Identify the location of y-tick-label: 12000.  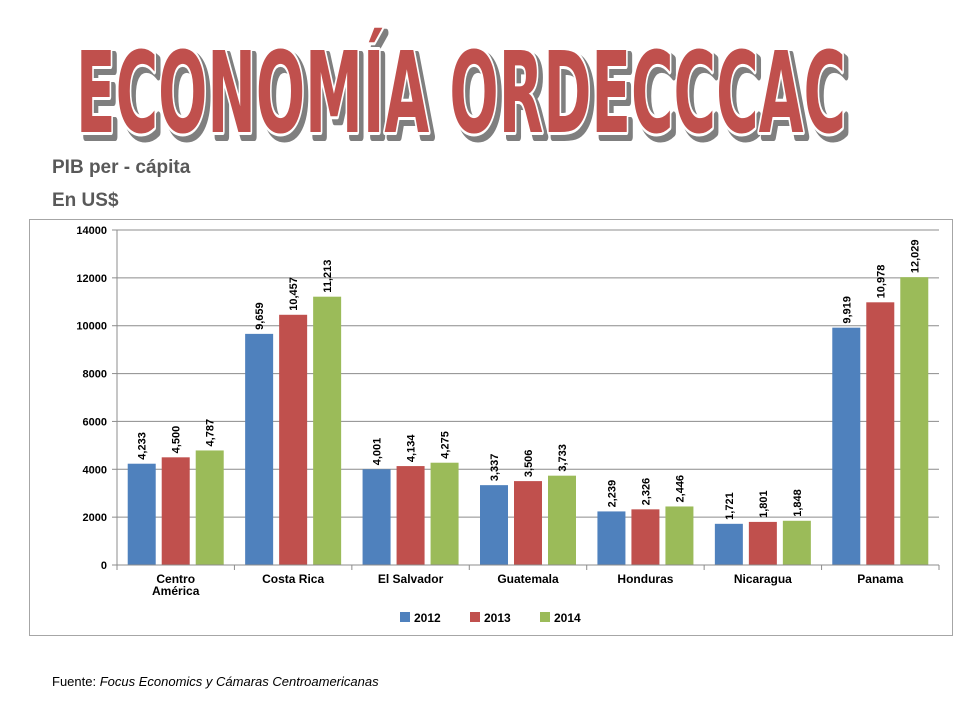
(91, 279).